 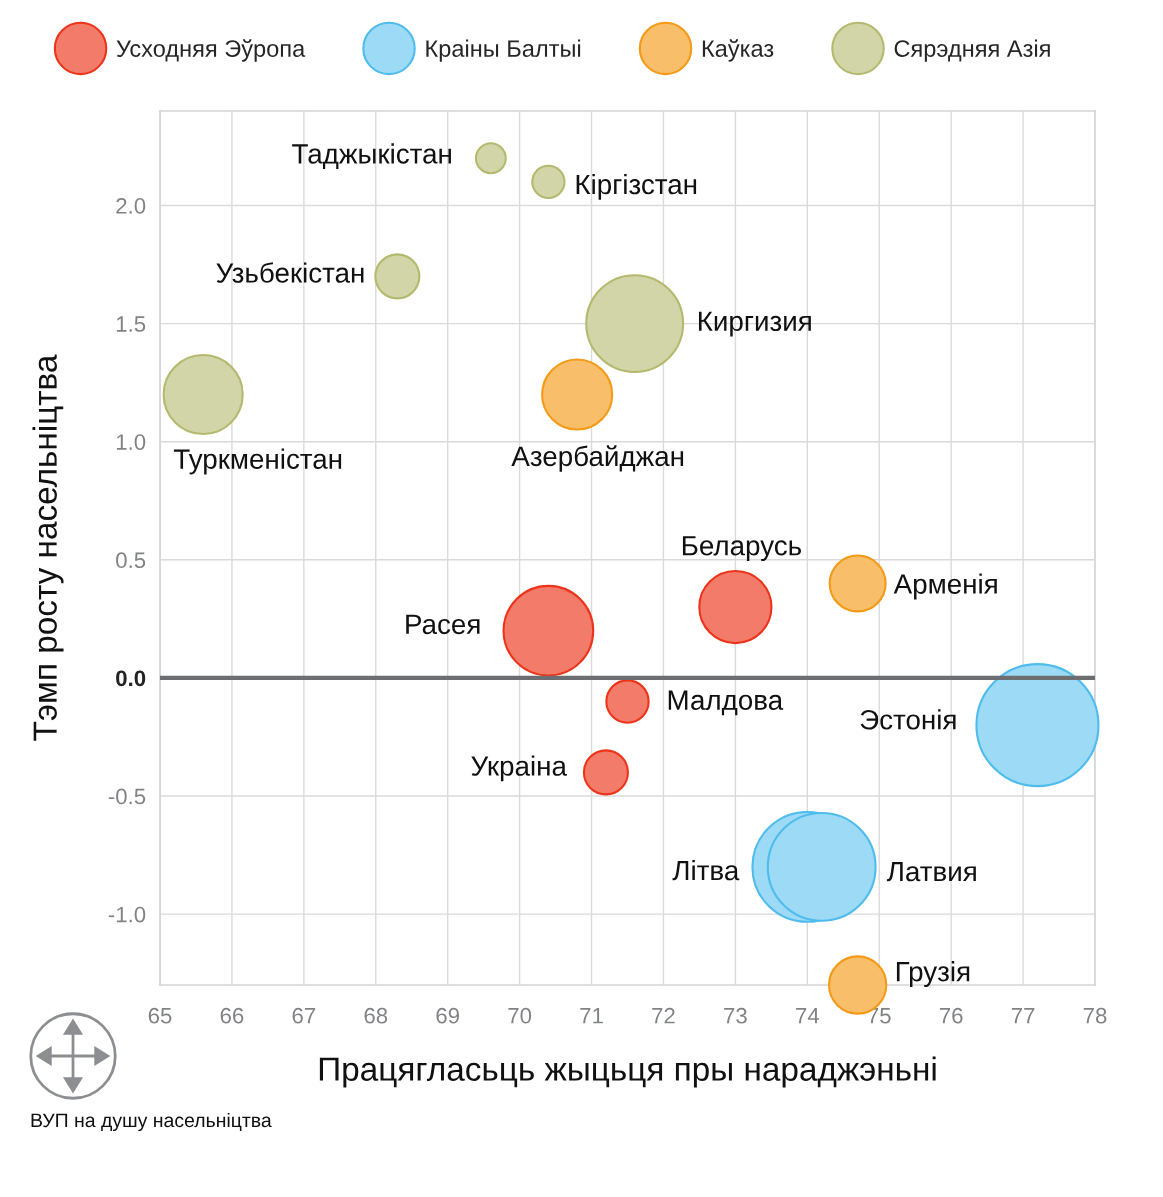 I want to click on text: ВУП на душу насельніцтва, so click(x=151, y=1122).